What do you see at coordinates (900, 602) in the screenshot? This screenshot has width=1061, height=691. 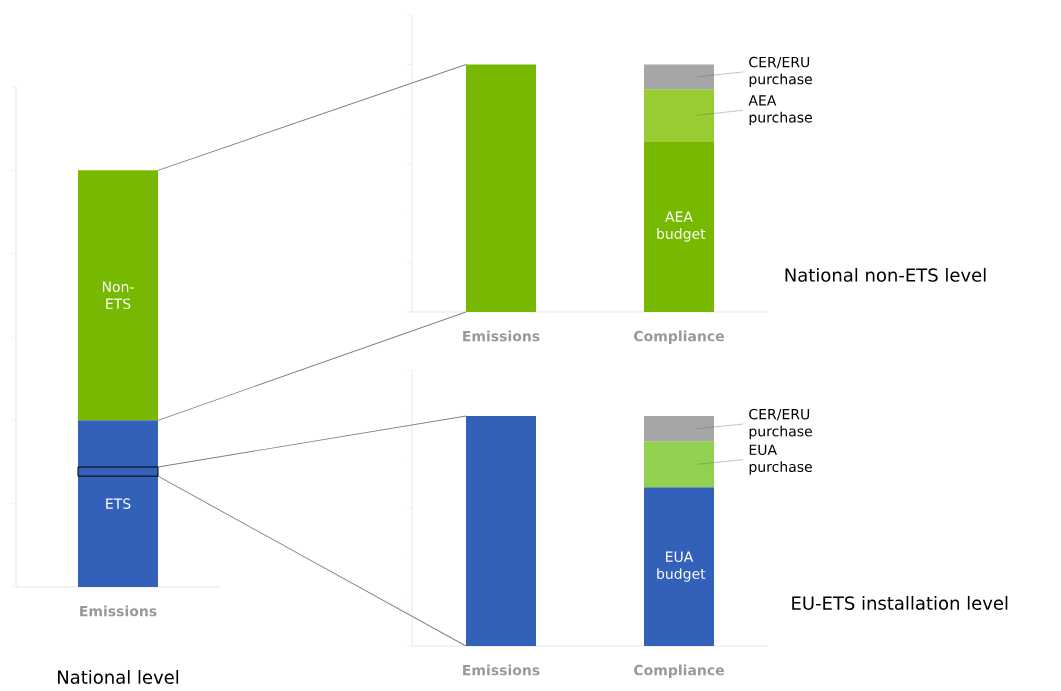 I see `text: EU-ETS installation level` at bounding box center [900, 602].